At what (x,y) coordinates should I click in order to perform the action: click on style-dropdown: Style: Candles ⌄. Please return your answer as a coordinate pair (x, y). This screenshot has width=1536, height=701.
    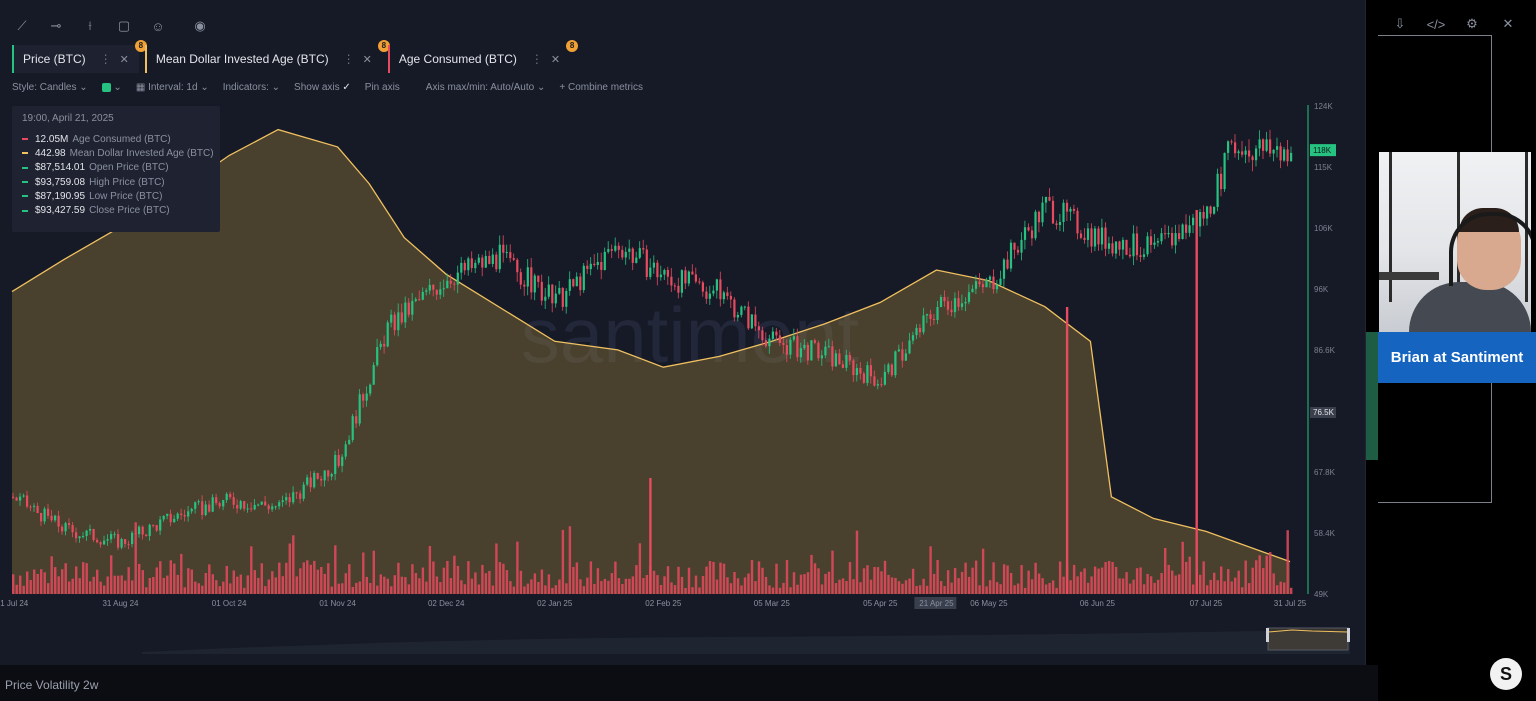
    Looking at the image, I should click on (50, 87).